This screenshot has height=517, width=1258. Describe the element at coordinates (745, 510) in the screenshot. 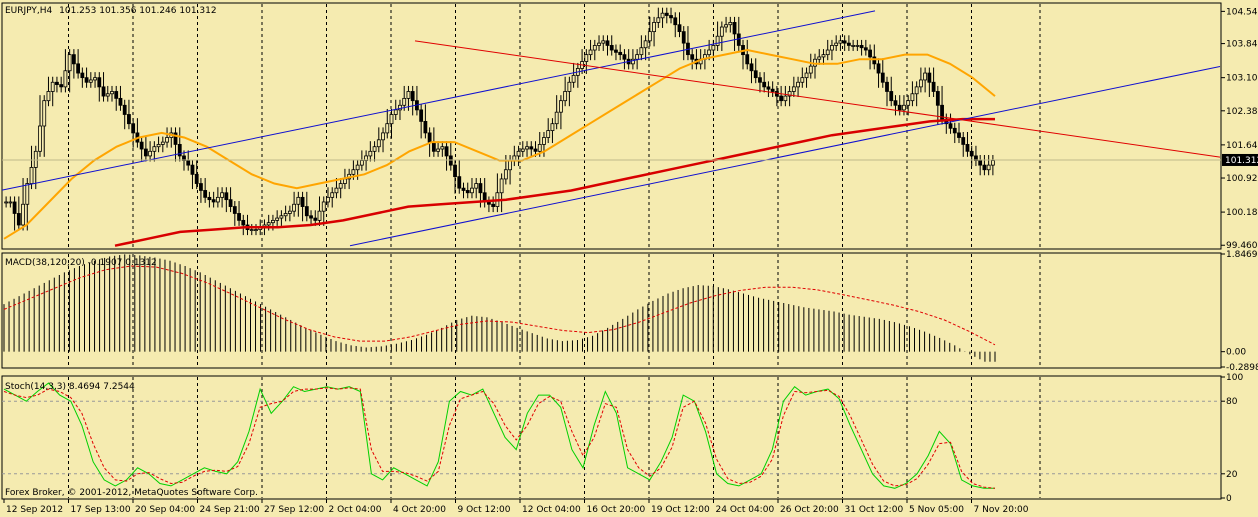

I see `x-tick-label: 24 Oct 04:00` at that location.